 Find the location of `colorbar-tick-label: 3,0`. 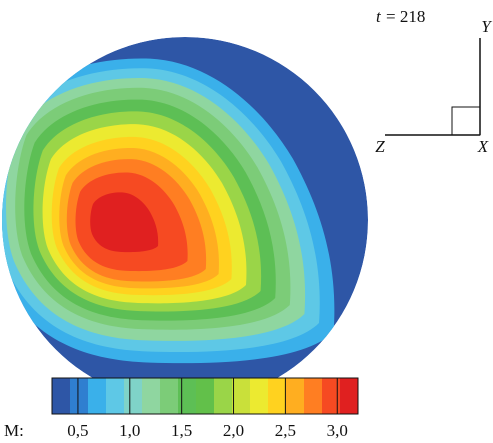

colorbar-tick-label: 3,0 is located at coordinates (337, 430).